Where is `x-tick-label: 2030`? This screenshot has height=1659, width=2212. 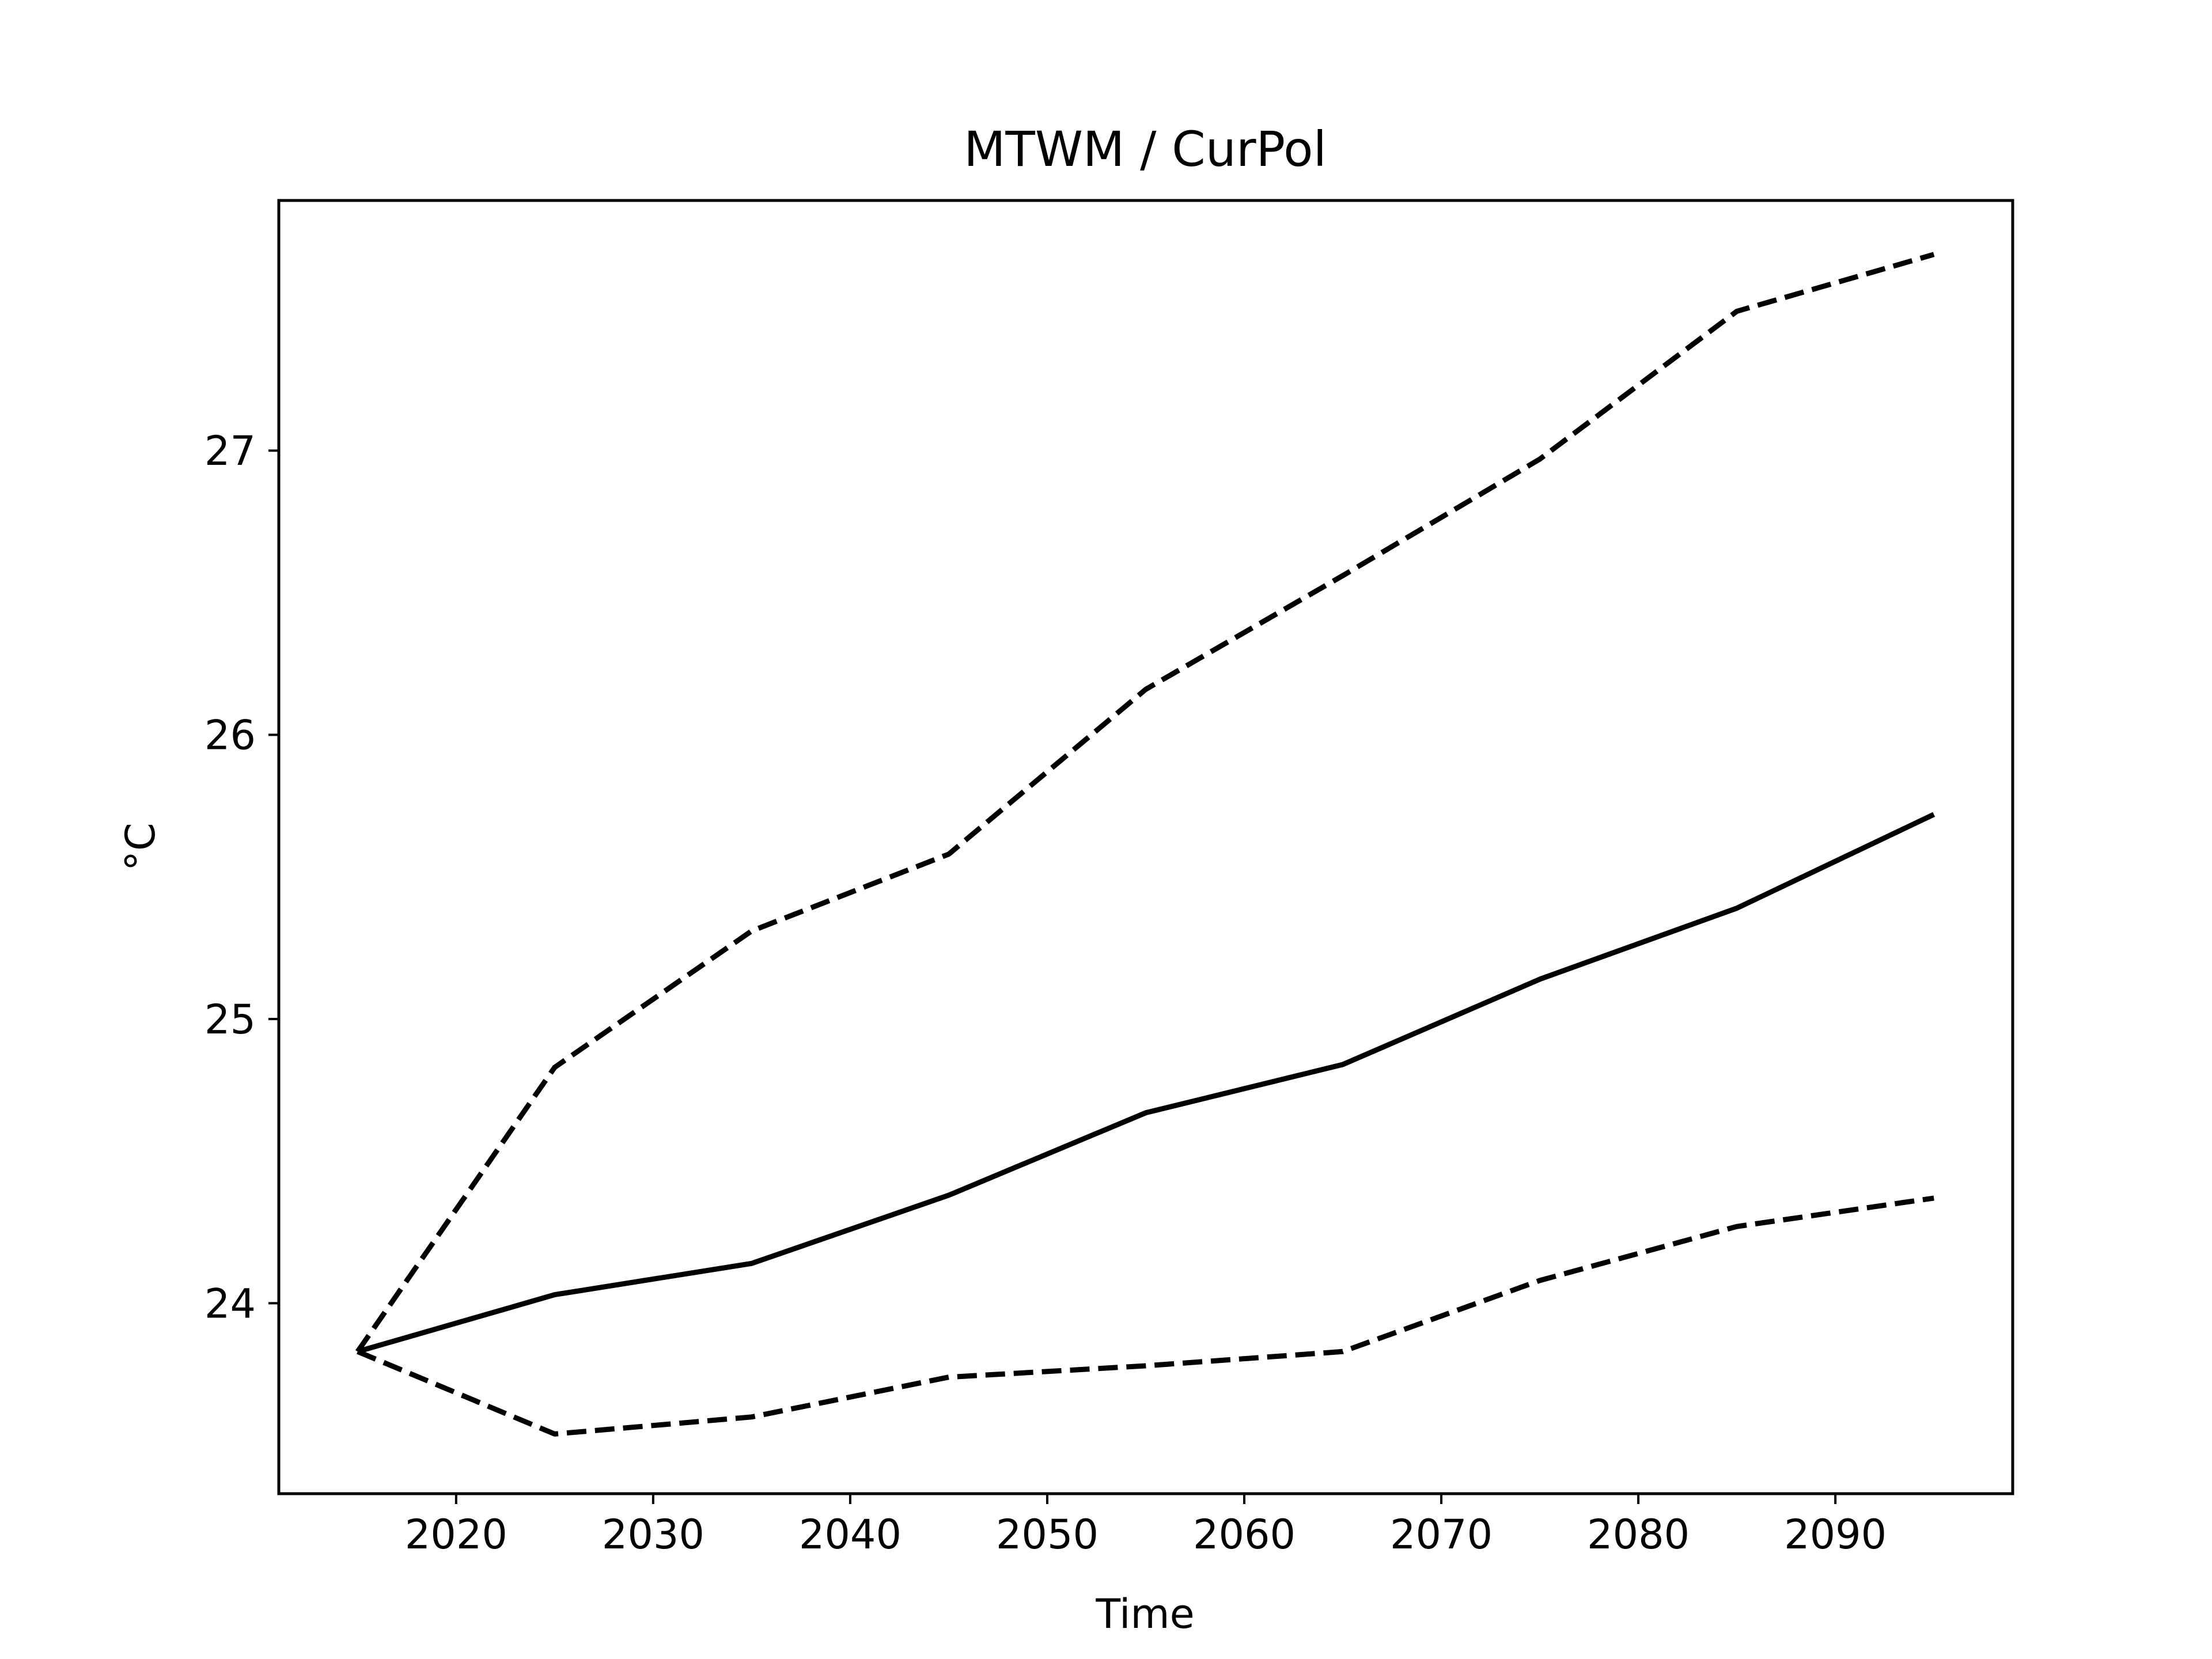
x-tick-label: 2030 is located at coordinates (653, 1534).